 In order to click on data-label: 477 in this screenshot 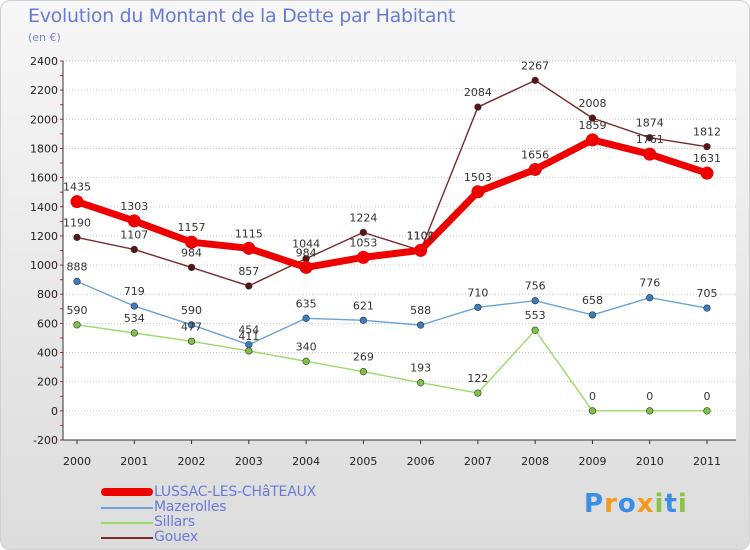, I will do `click(191, 326)`.